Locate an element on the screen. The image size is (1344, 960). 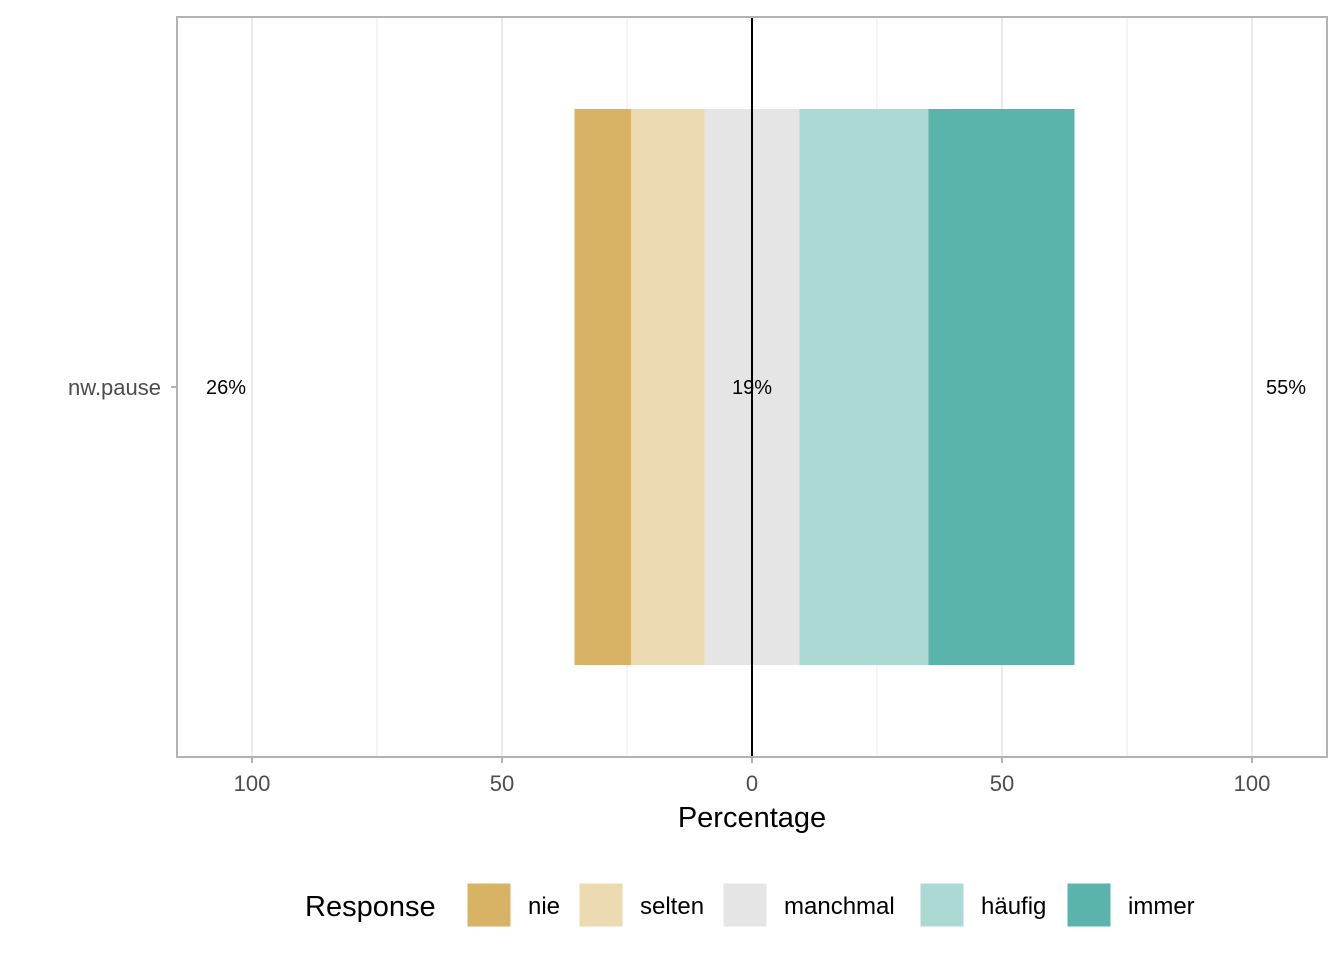
bar-segment-nie is located at coordinates (602, 387).